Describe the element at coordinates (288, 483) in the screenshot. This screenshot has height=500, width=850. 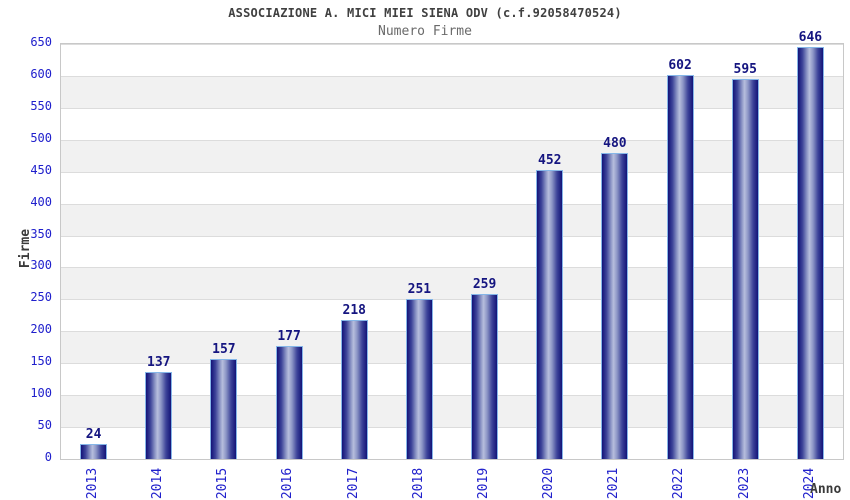
I see `x-tick-label-text: 2016` at that location.